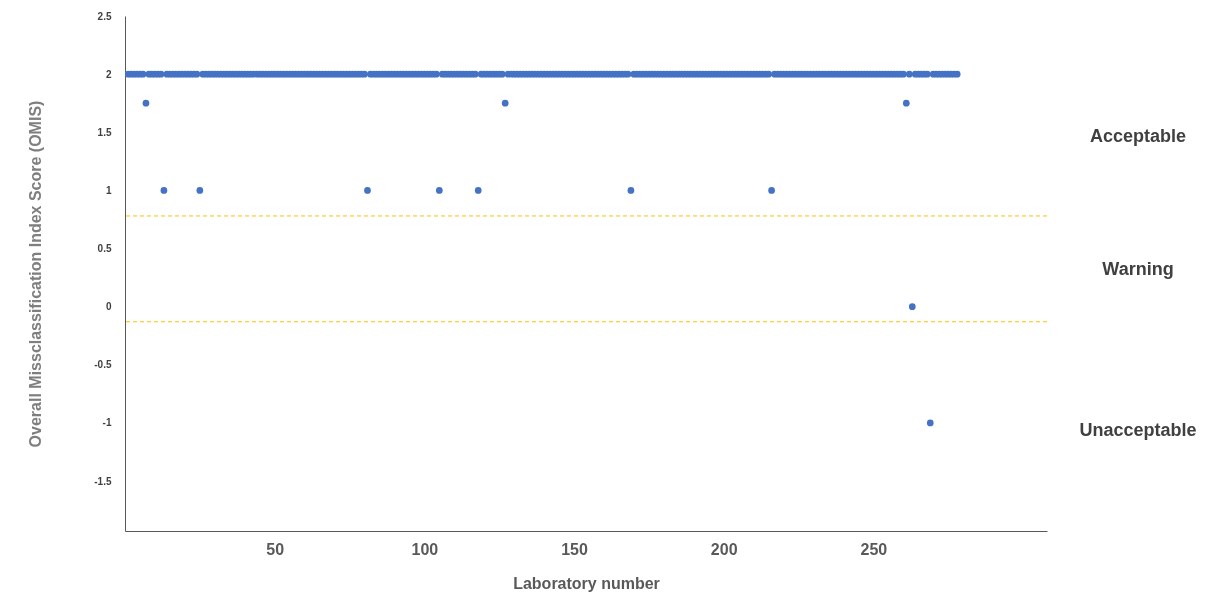  Describe the element at coordinates (724, 549) in the screenshot. I see `x-tick-label: 200` at that location.